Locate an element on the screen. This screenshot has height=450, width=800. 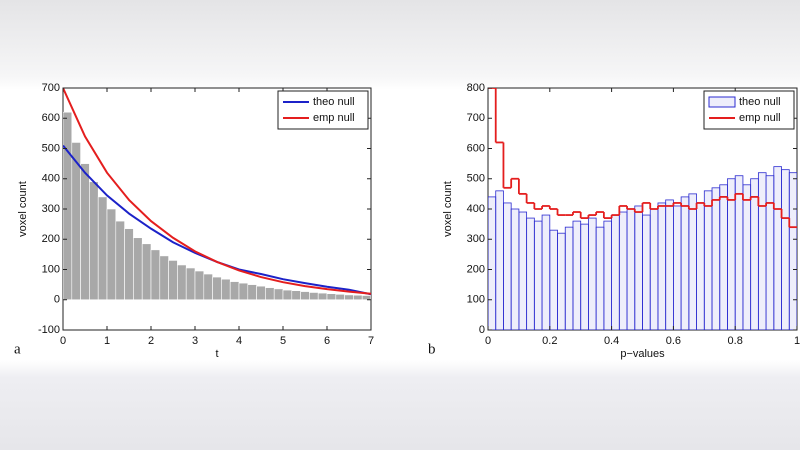
x-tick-label: 0.4 is located at coordinates (611, 341).